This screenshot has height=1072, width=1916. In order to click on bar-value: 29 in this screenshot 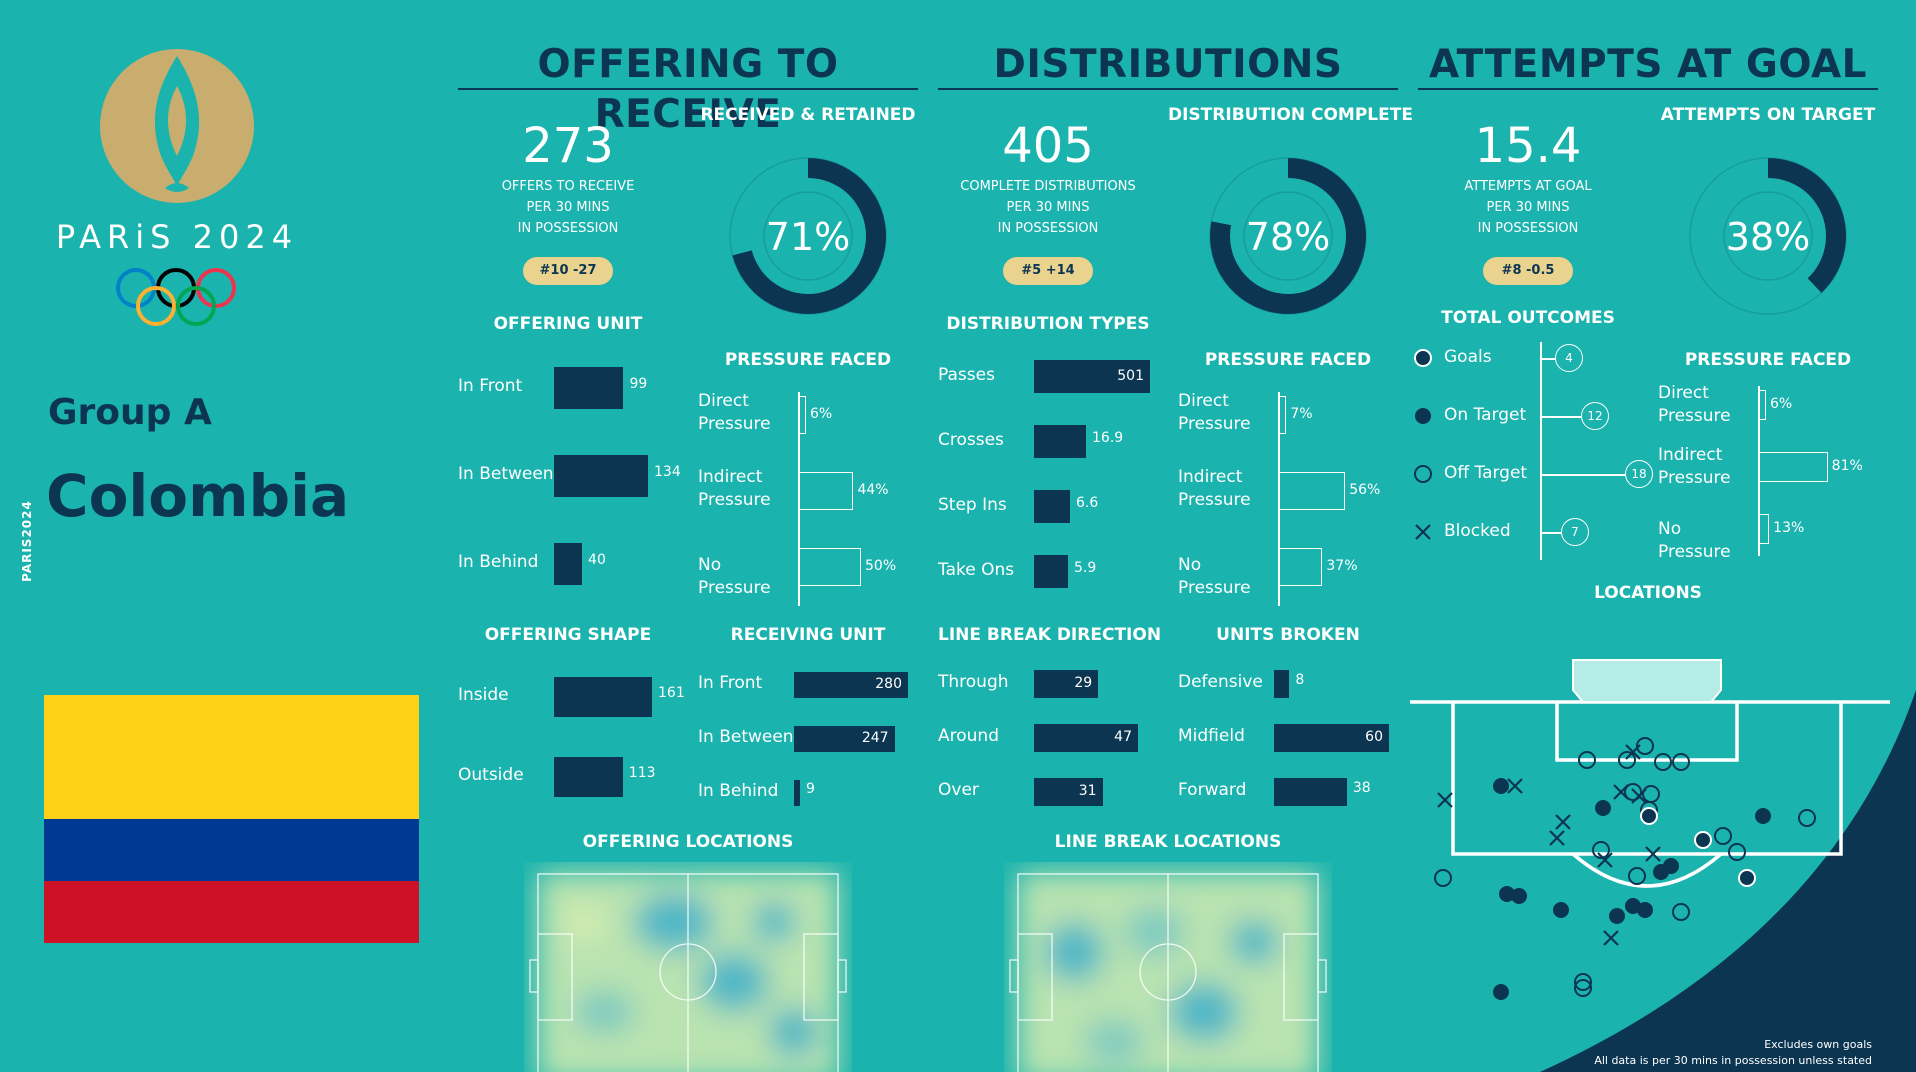, I will do `click(1083, 683)`.